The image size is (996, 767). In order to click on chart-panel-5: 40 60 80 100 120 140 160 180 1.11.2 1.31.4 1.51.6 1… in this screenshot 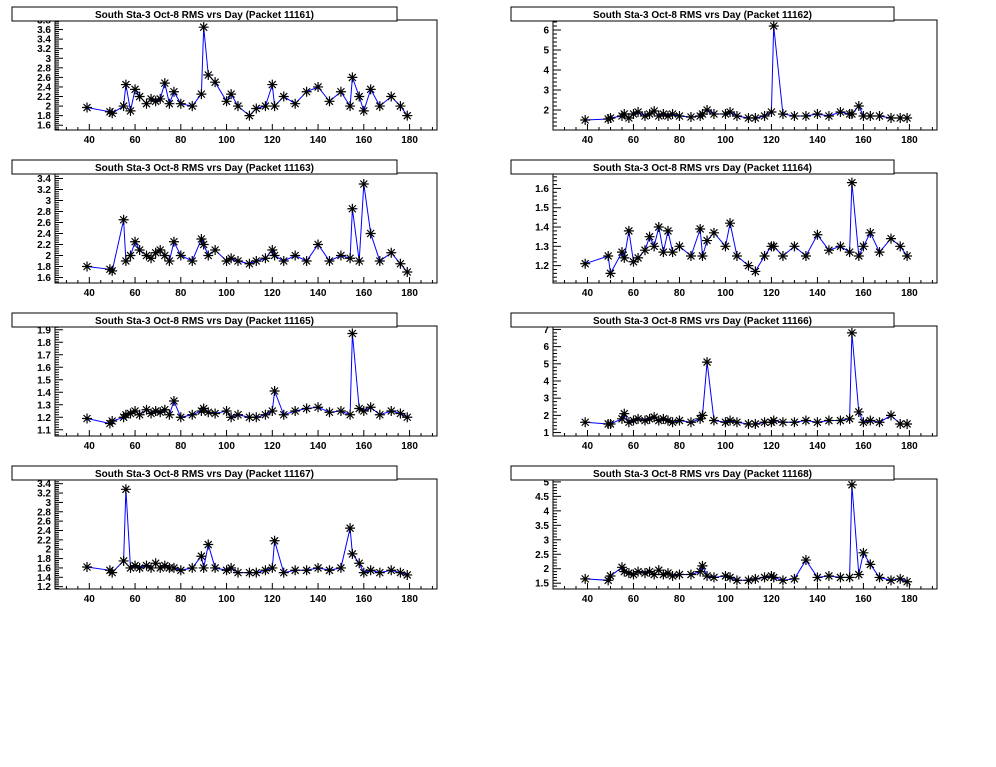, I will do `click(224, 382)`.